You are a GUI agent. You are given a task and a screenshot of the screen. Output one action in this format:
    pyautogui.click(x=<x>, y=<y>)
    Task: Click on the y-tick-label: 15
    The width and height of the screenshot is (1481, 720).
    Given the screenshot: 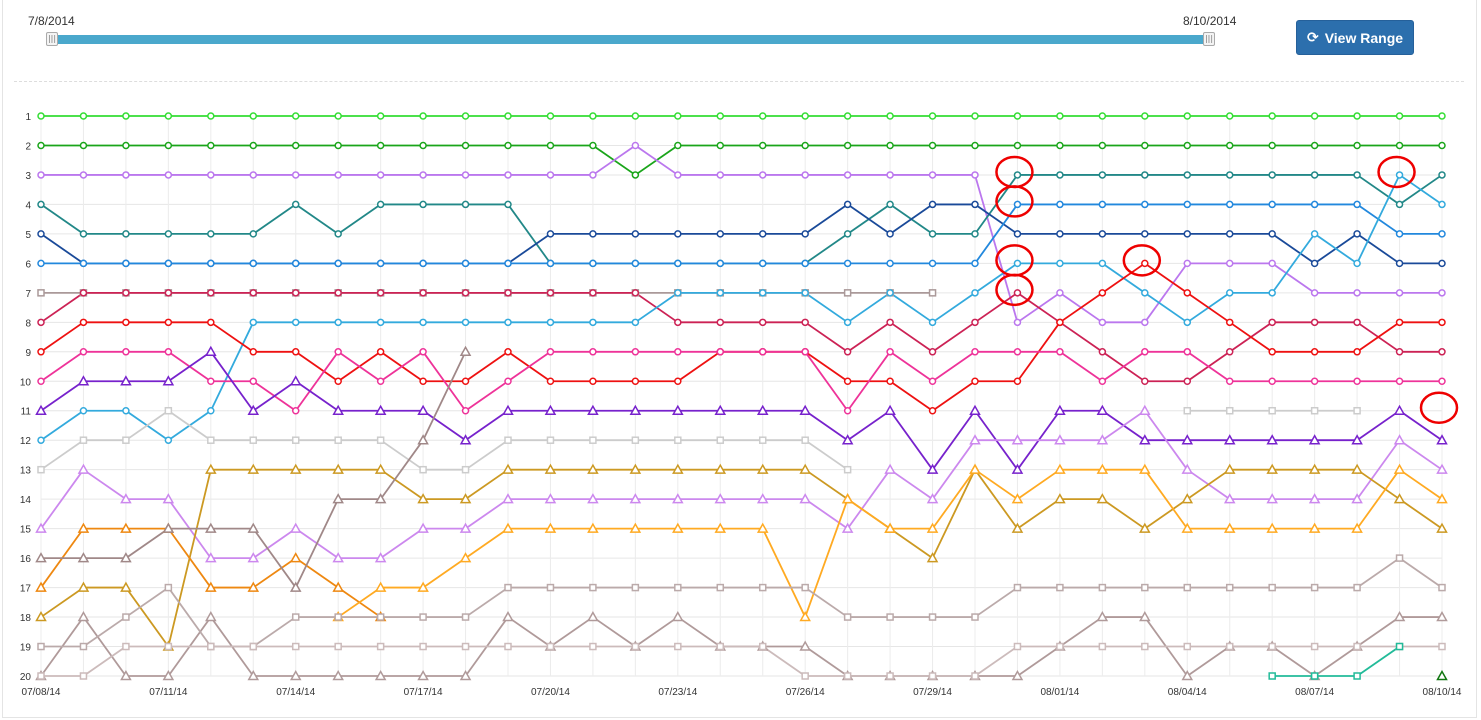 What is the action you would take?
    pyautogui.click(x=26, y=530)
    